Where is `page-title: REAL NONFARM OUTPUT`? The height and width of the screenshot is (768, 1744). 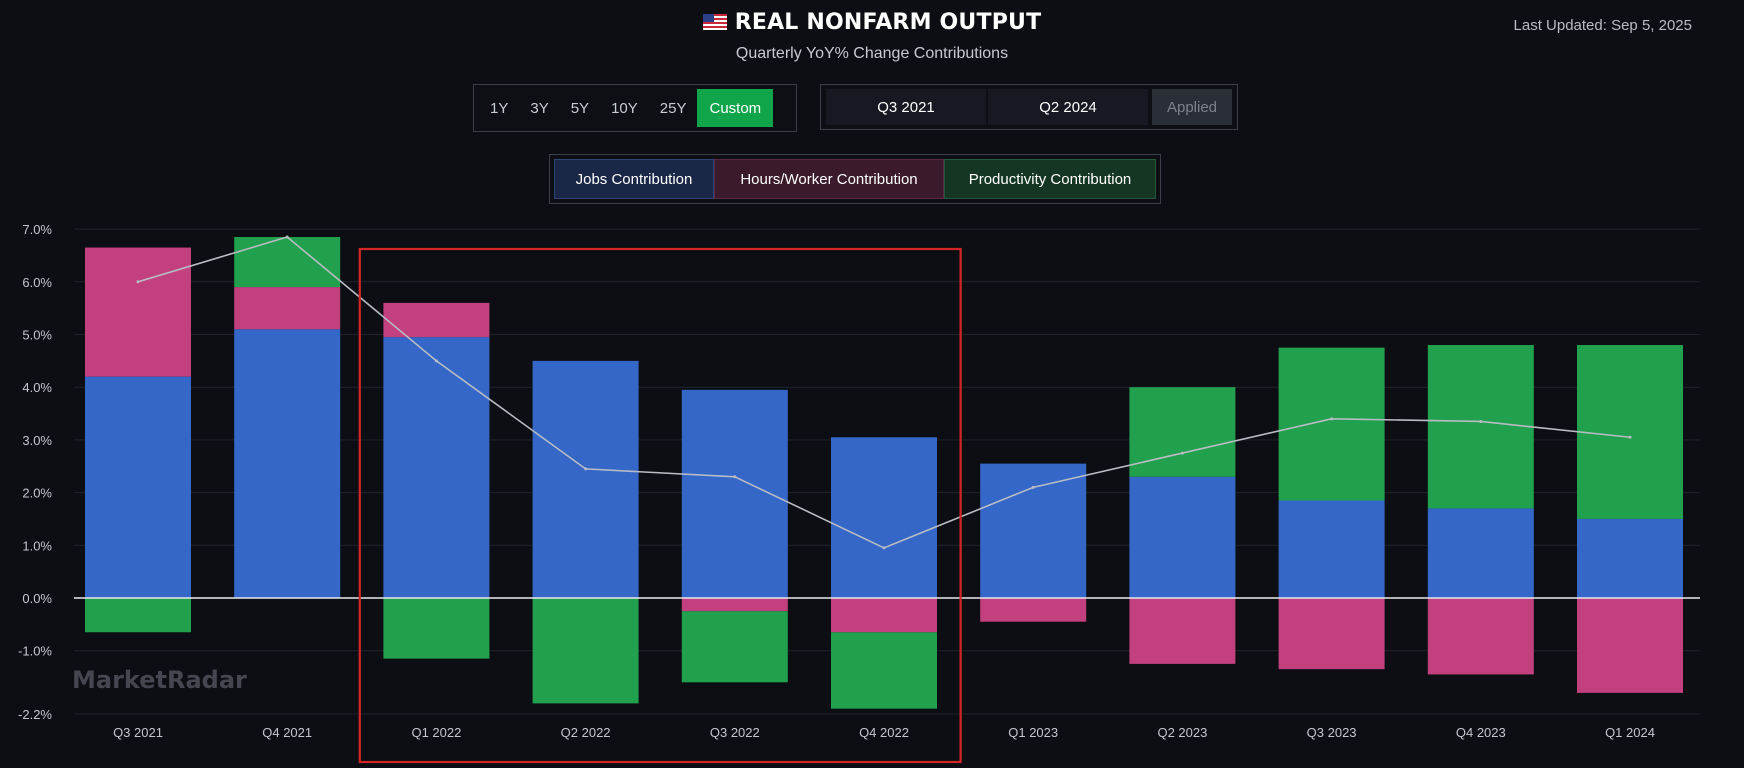 page-title: REAL NONFARM OUTPUT is located at coordinates (872, 22).